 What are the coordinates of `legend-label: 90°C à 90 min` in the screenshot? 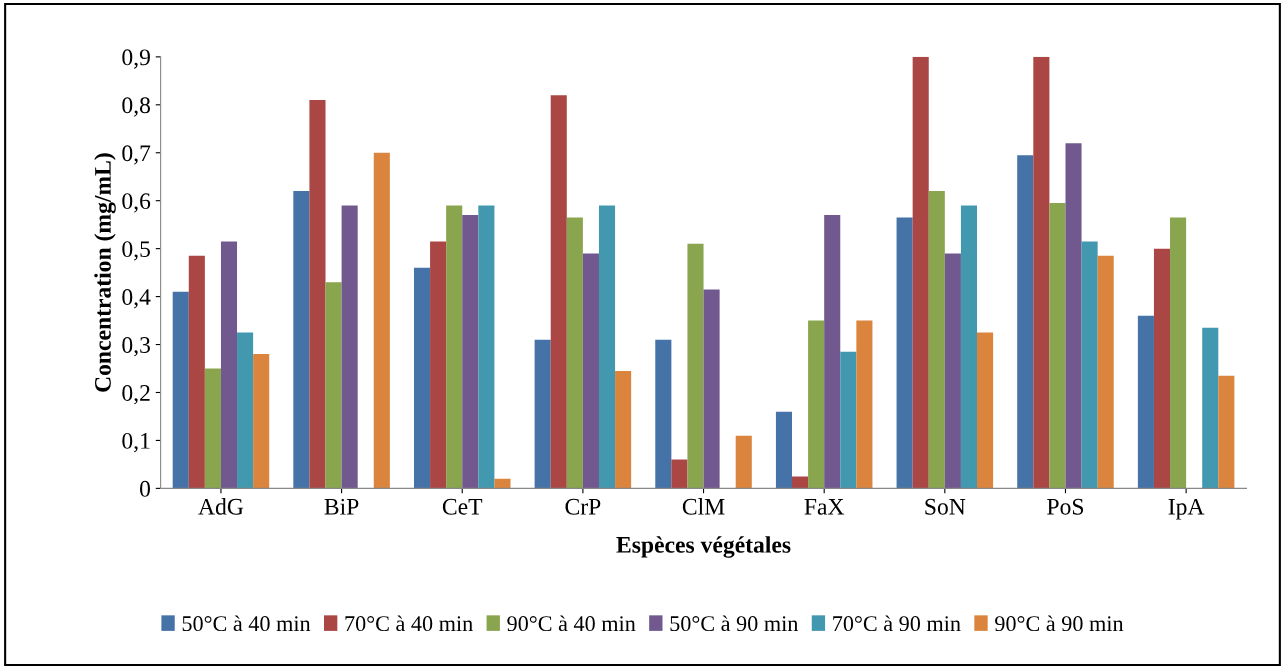 It's located at (1059, 623).